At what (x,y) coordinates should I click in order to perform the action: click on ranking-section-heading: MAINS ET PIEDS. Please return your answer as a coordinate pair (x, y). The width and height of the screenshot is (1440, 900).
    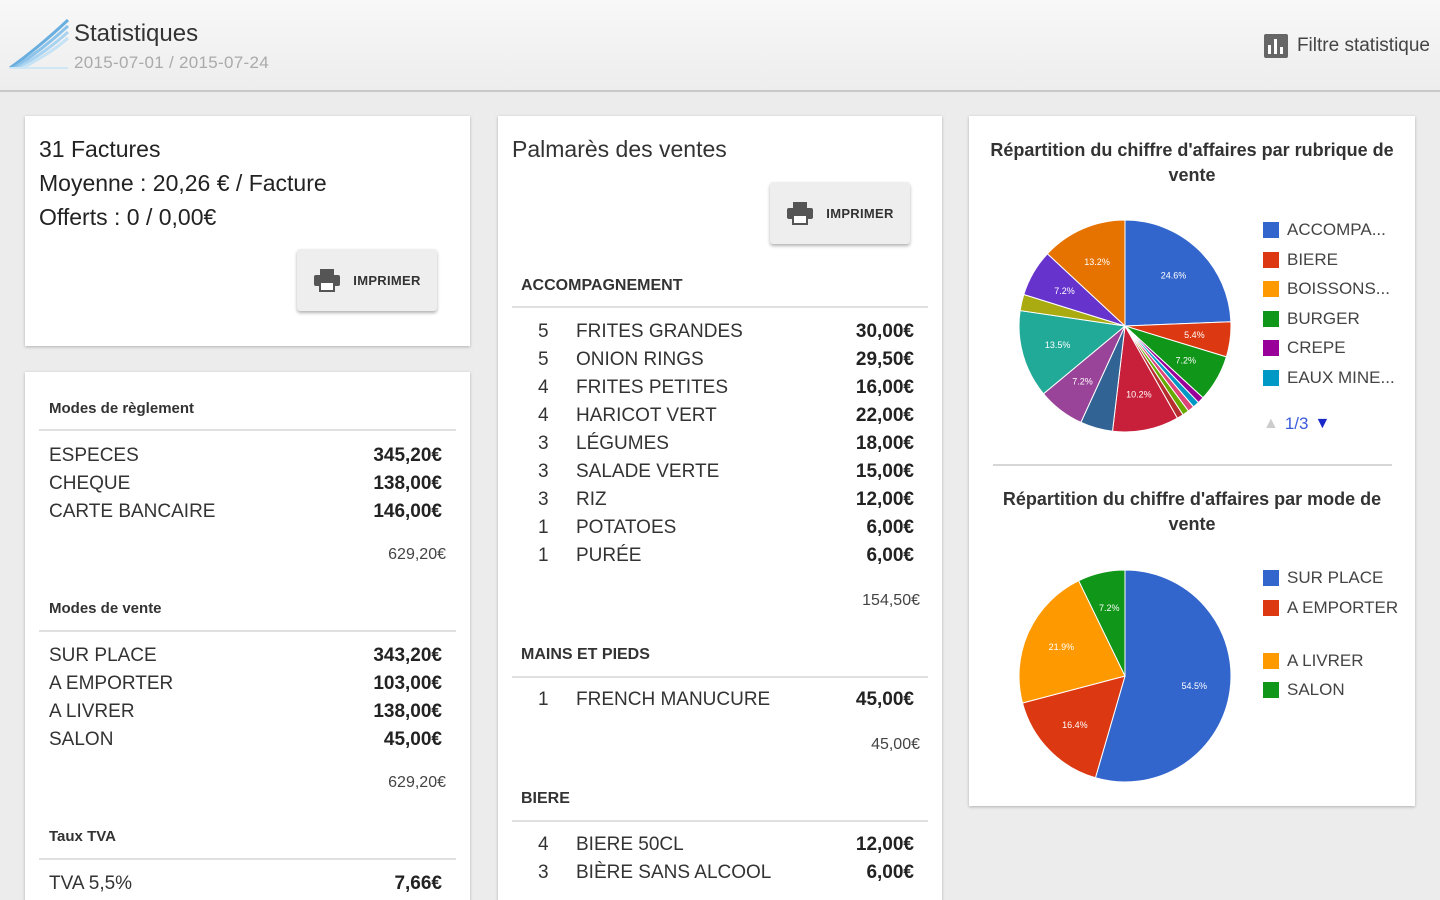
    Looking at the image, I should click on (585, 654).